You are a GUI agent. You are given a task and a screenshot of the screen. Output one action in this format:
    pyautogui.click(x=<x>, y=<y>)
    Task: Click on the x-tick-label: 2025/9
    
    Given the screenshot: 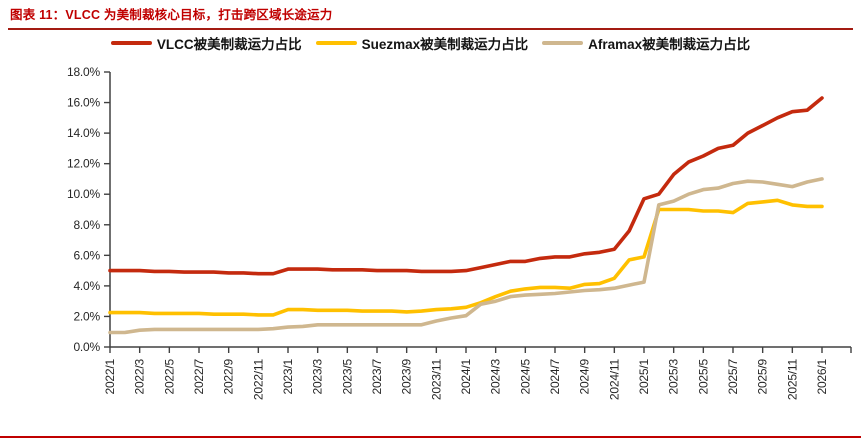 What is the action you would take?
    pyautogui.click(x=763, y=376)
    